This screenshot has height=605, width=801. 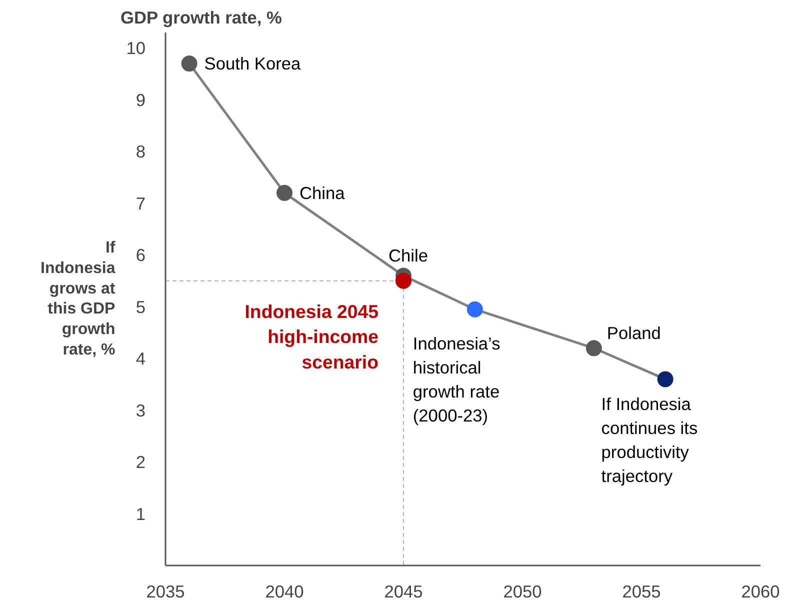 What do you see at coordinates (141, 100) in the screenshot?
I see `y-tick-label: 9` at bounding box center [141, 100].